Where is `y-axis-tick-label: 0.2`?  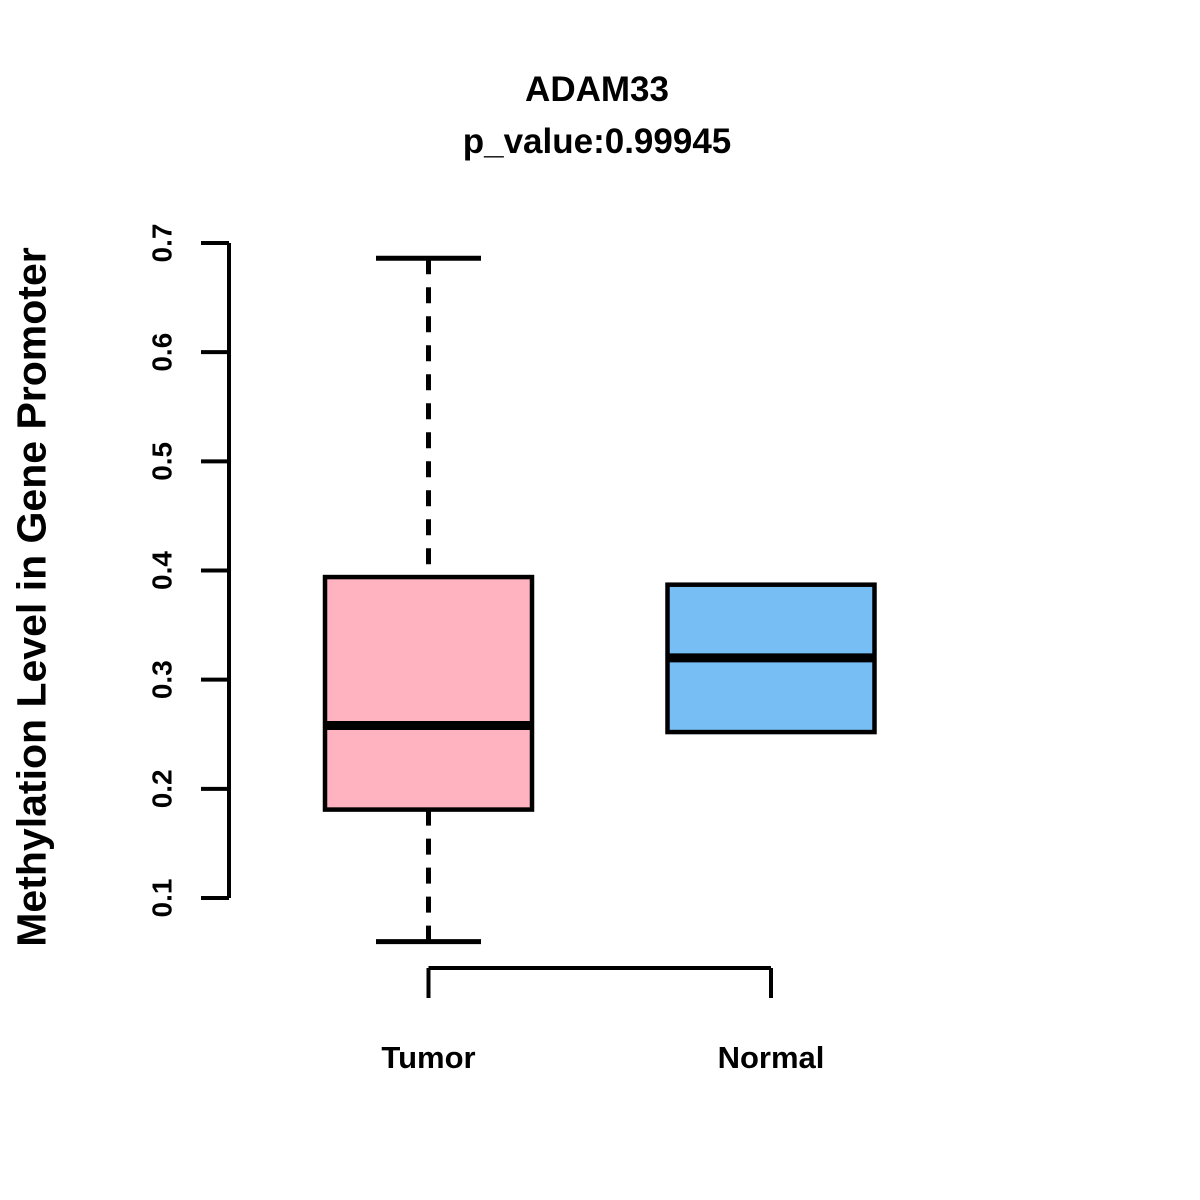
y-axis-tick-label: 0.2 is located at coordinates (162, 788).